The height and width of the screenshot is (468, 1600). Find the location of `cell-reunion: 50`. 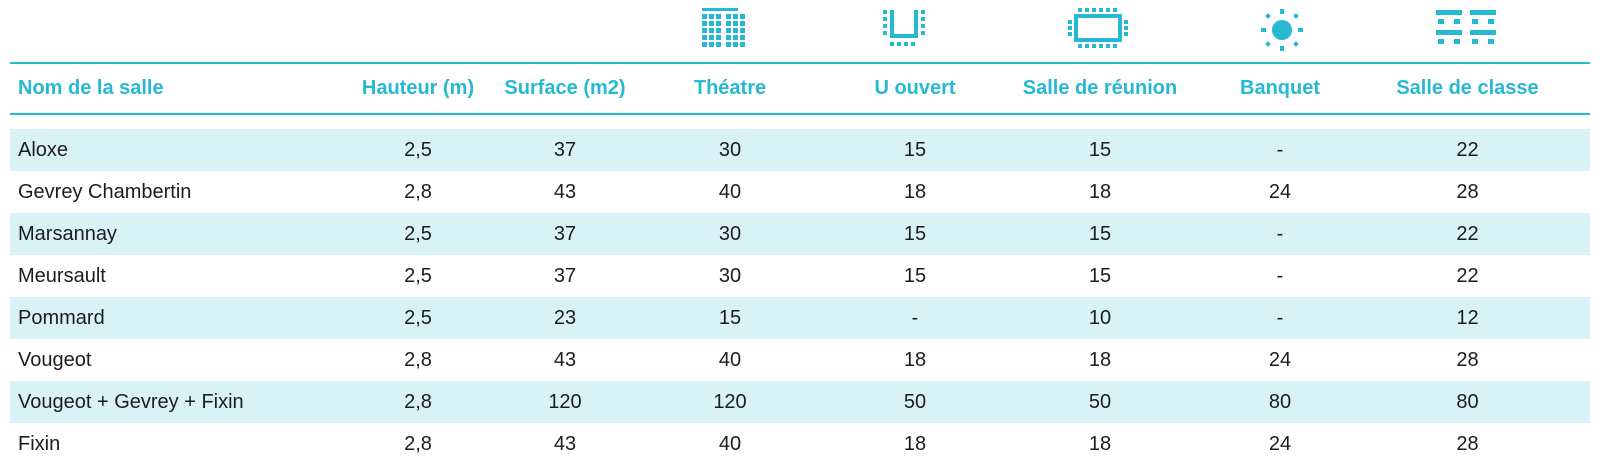

cell-reunion: 50 is located at coordinates (1100, 401).